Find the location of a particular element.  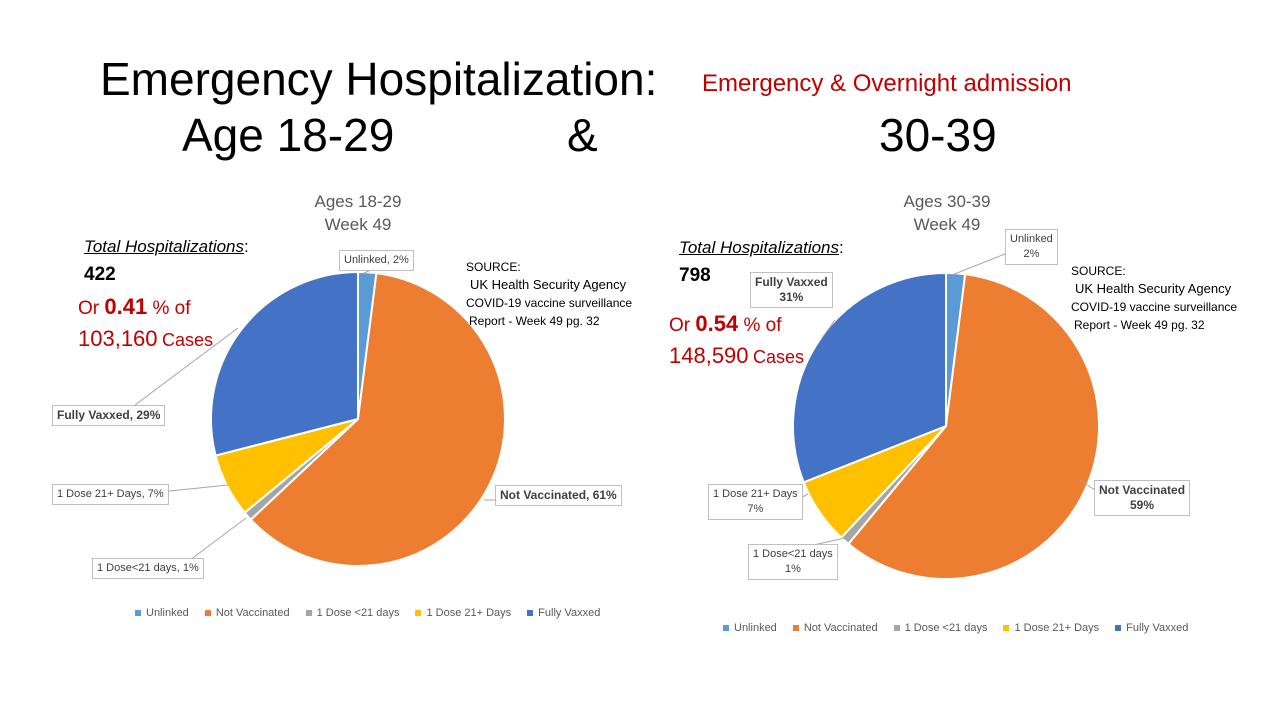

right-pie is located at coordinates (946, 425).